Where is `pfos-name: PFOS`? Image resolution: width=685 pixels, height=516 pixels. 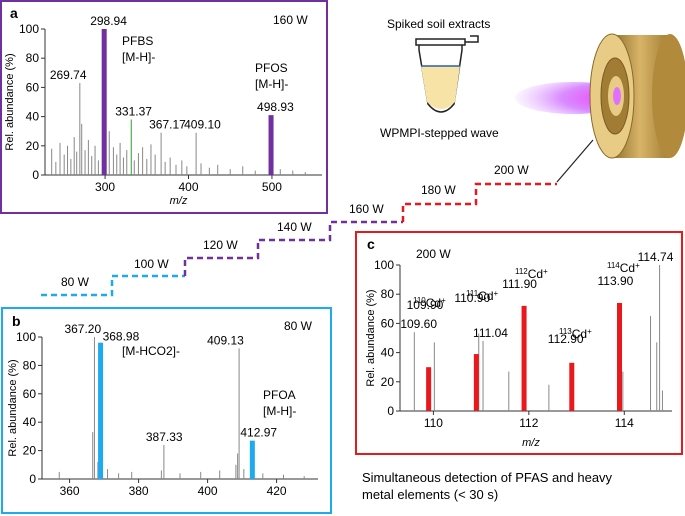 pfos-name: PFOS is located at coordinates (271, 68).